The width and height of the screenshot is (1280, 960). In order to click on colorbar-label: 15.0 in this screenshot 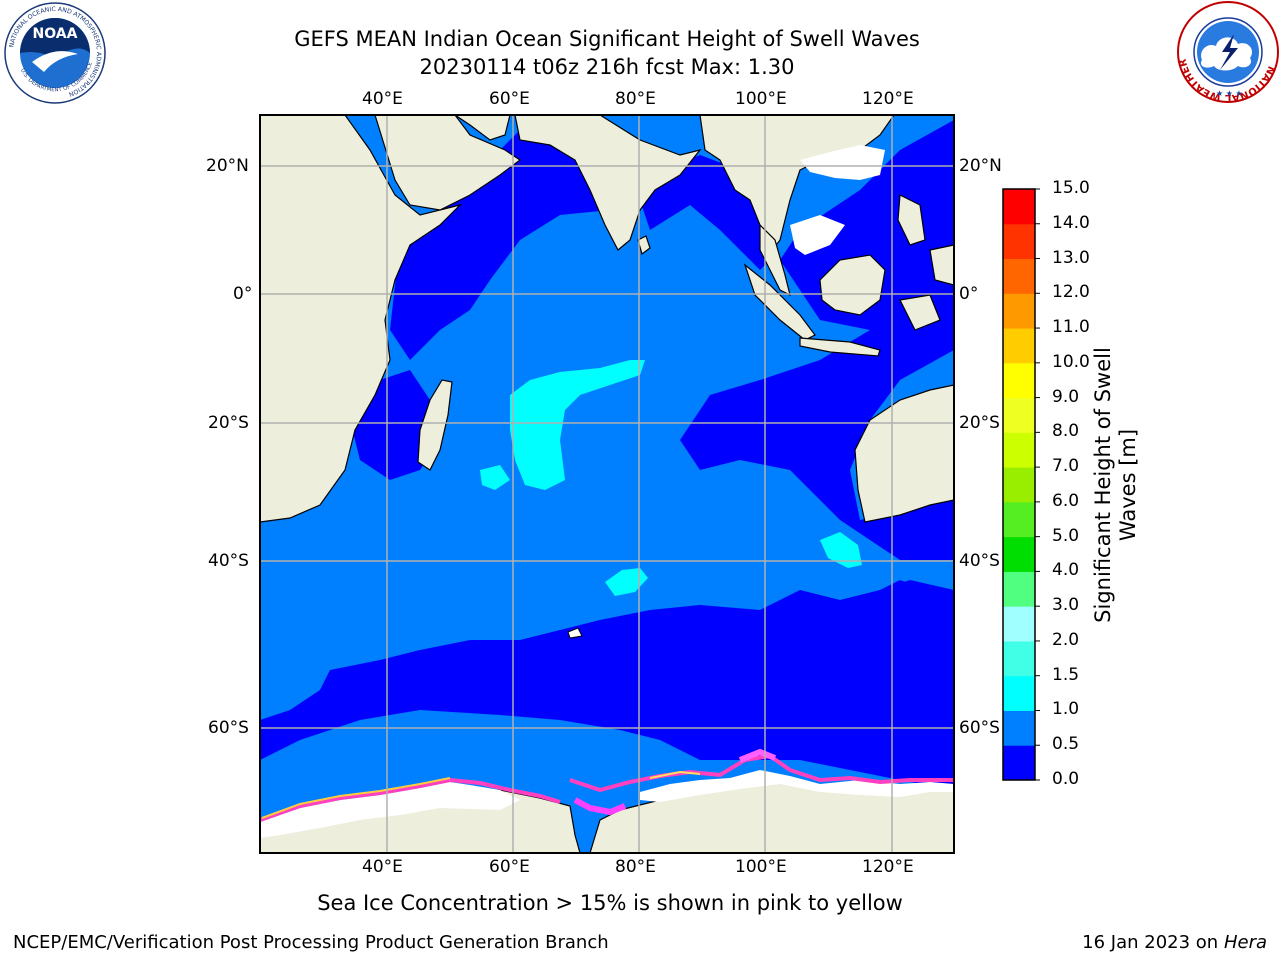, I will do `click(1071, 188)`.